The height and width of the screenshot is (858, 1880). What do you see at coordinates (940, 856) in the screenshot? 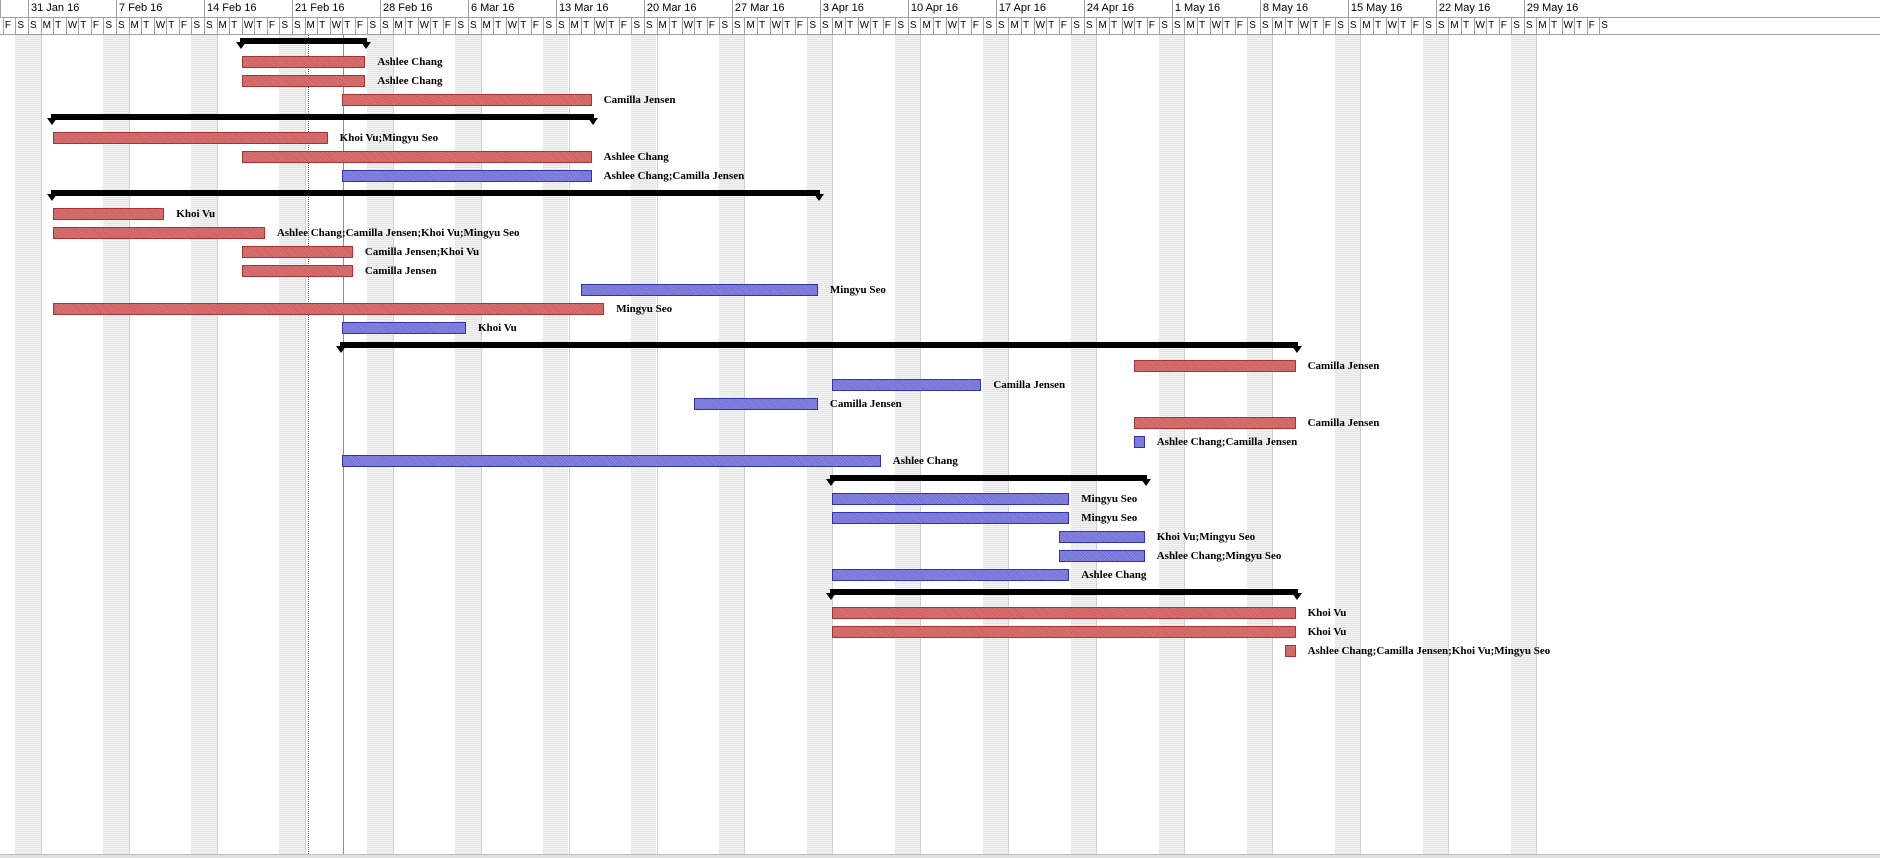
I see `horizontal-scrollbar` at bounding box center [940, 856].